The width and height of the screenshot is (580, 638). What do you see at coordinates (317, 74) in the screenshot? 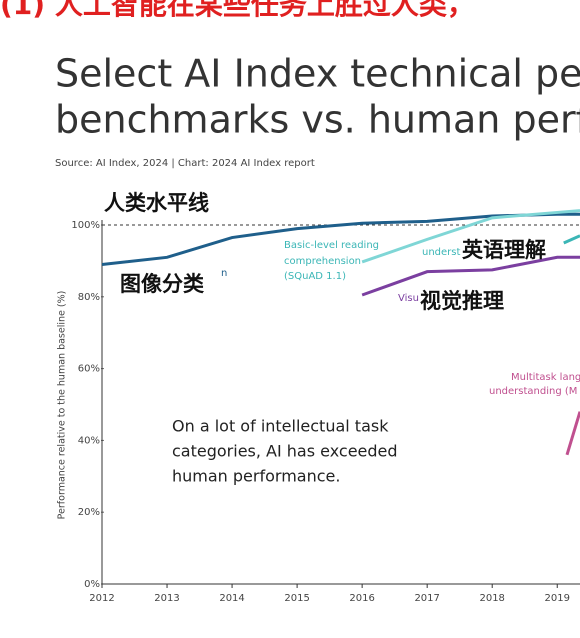
I see `chart-title: Select AI Index technical per` at bounding box center [317, 74].